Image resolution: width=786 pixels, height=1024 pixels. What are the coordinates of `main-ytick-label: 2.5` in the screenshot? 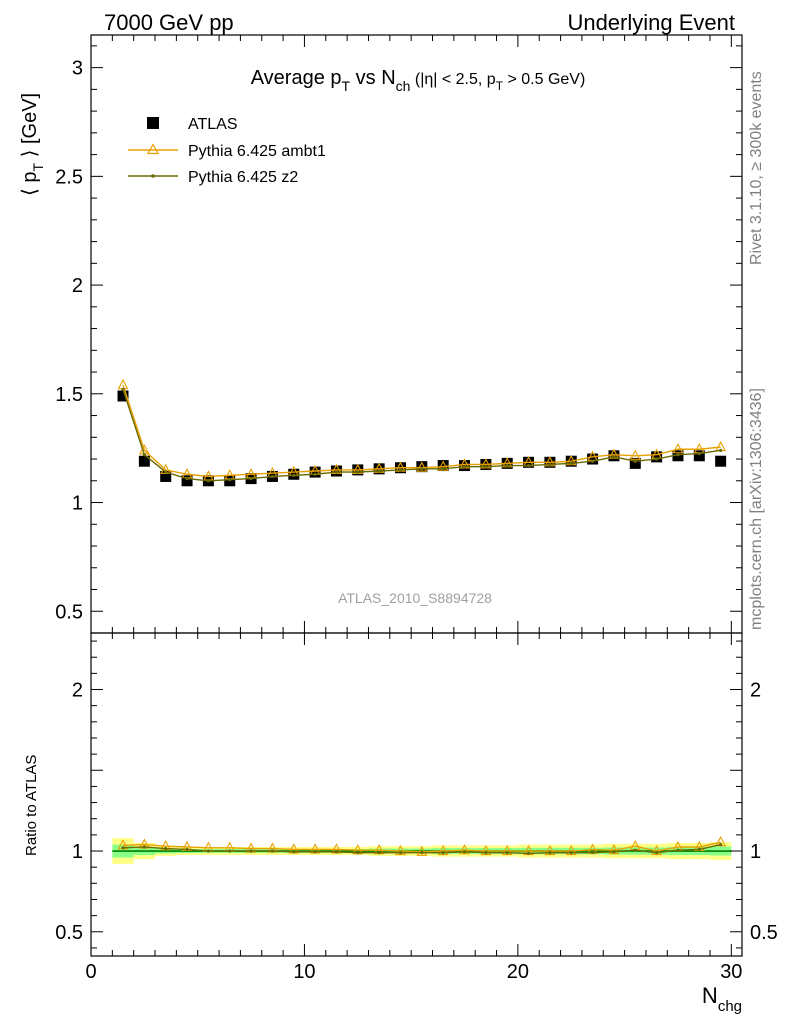 It's located at (69, 177).